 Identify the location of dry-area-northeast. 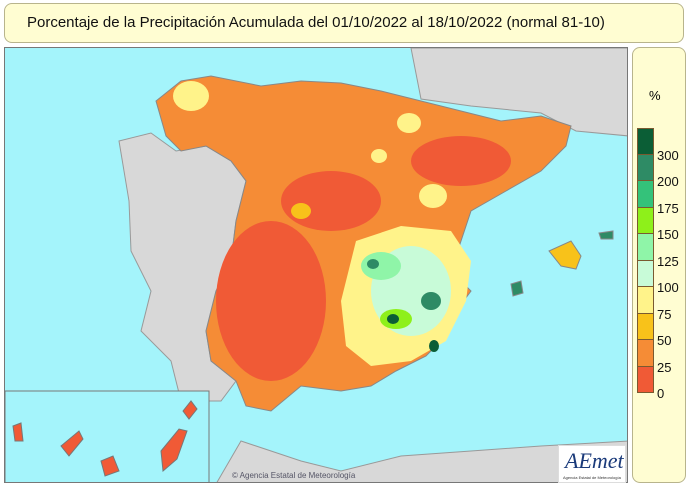
(461, 161).